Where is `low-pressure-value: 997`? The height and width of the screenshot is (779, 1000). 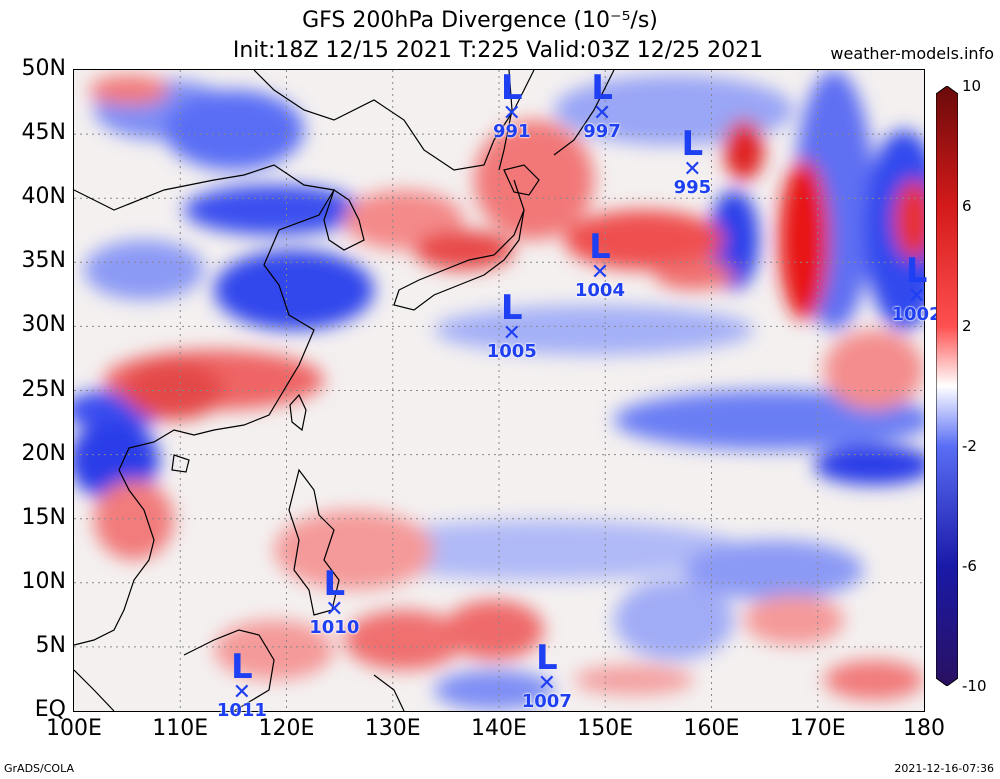
low-pressure-value: 997 is located at coordinates (602, 131).